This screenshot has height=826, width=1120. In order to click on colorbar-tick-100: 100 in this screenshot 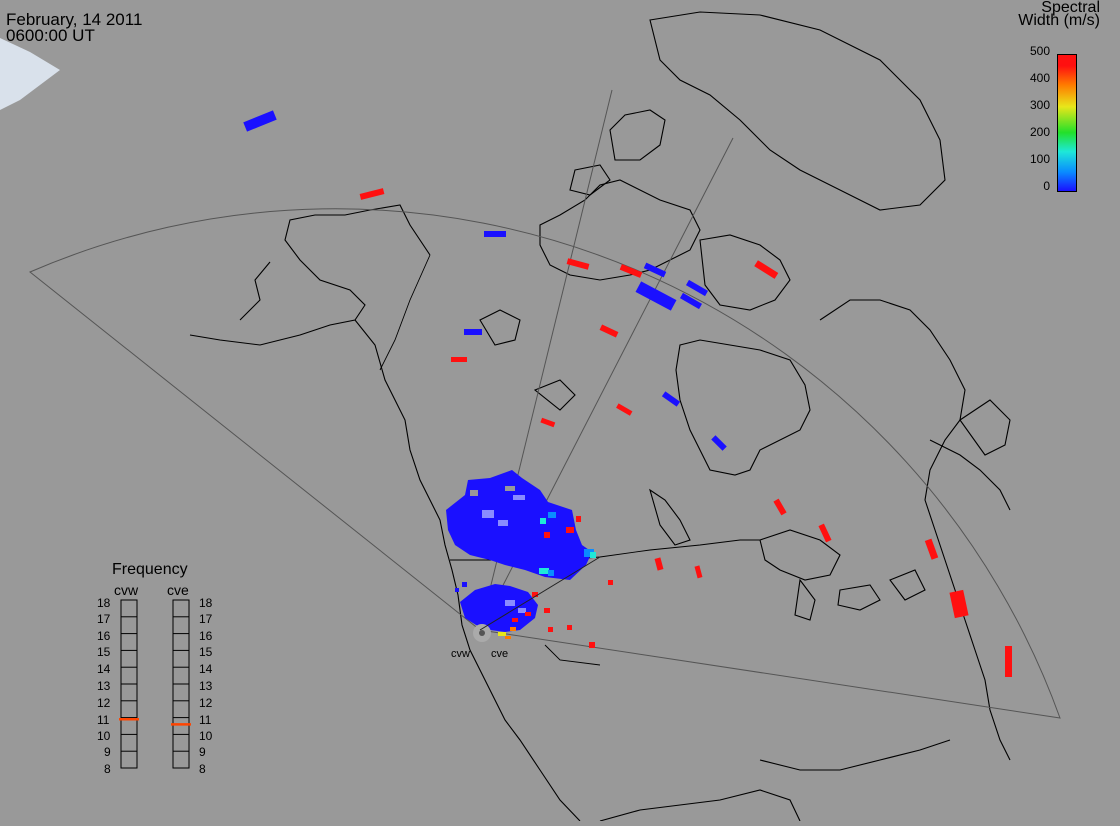, I will do `click(1039, 159)`.